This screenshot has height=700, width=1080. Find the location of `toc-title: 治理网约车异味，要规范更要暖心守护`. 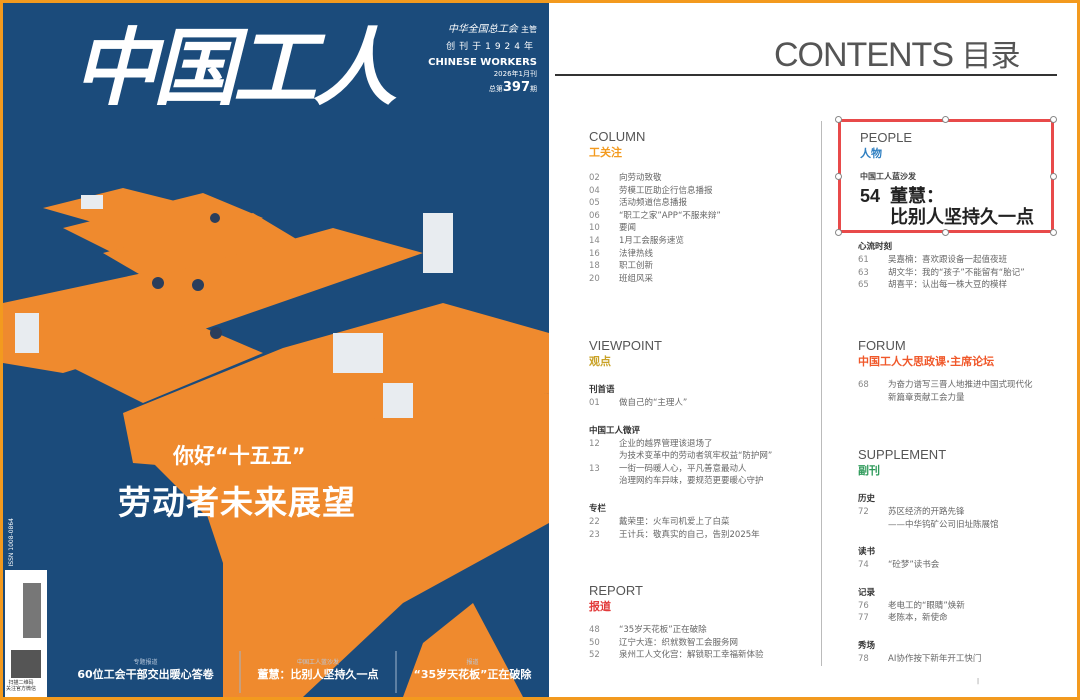

toc-title: 治理网约车异味，要规范更要暖心守护 is located at coordinates (691, 481).